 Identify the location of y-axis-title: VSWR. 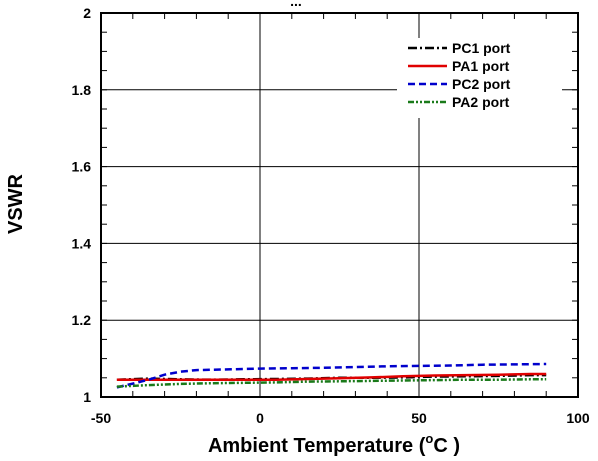
(16, 203).